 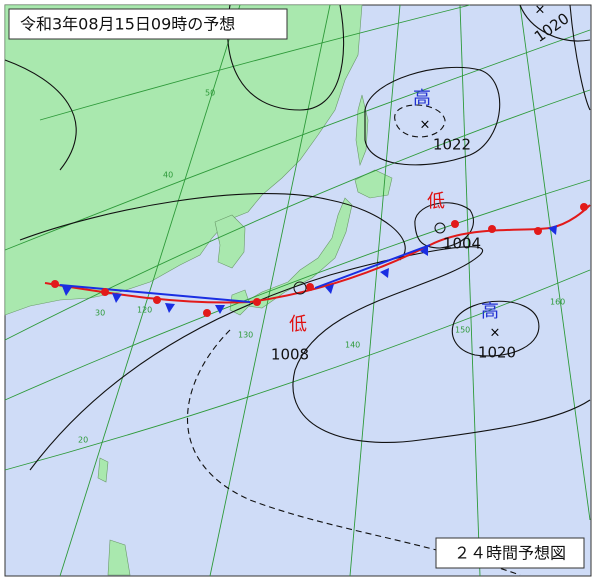 What do you see at coordinates (373, 184) in the screenshot?
I see `hokkaido` at bounding box center [373, 184].